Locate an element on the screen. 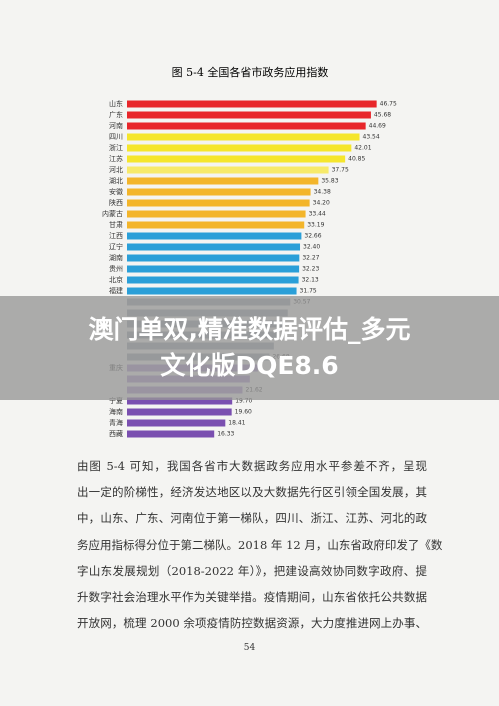 The image size is (499, 706). category-label: 辽宁 is located at coordinates (116, 246).